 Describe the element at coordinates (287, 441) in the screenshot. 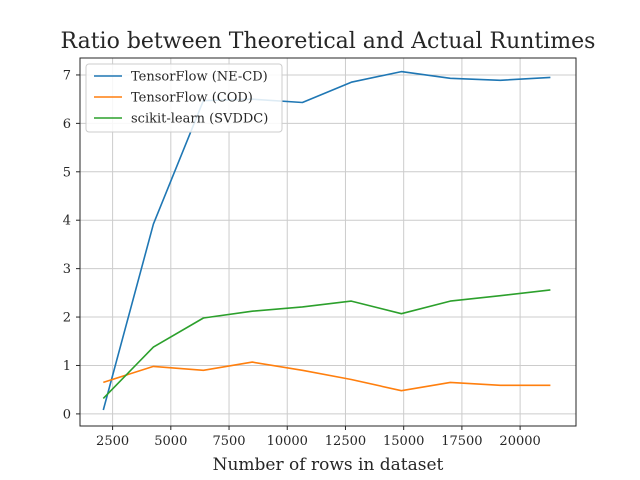

I see `x-tick-label: 10000` at that location.